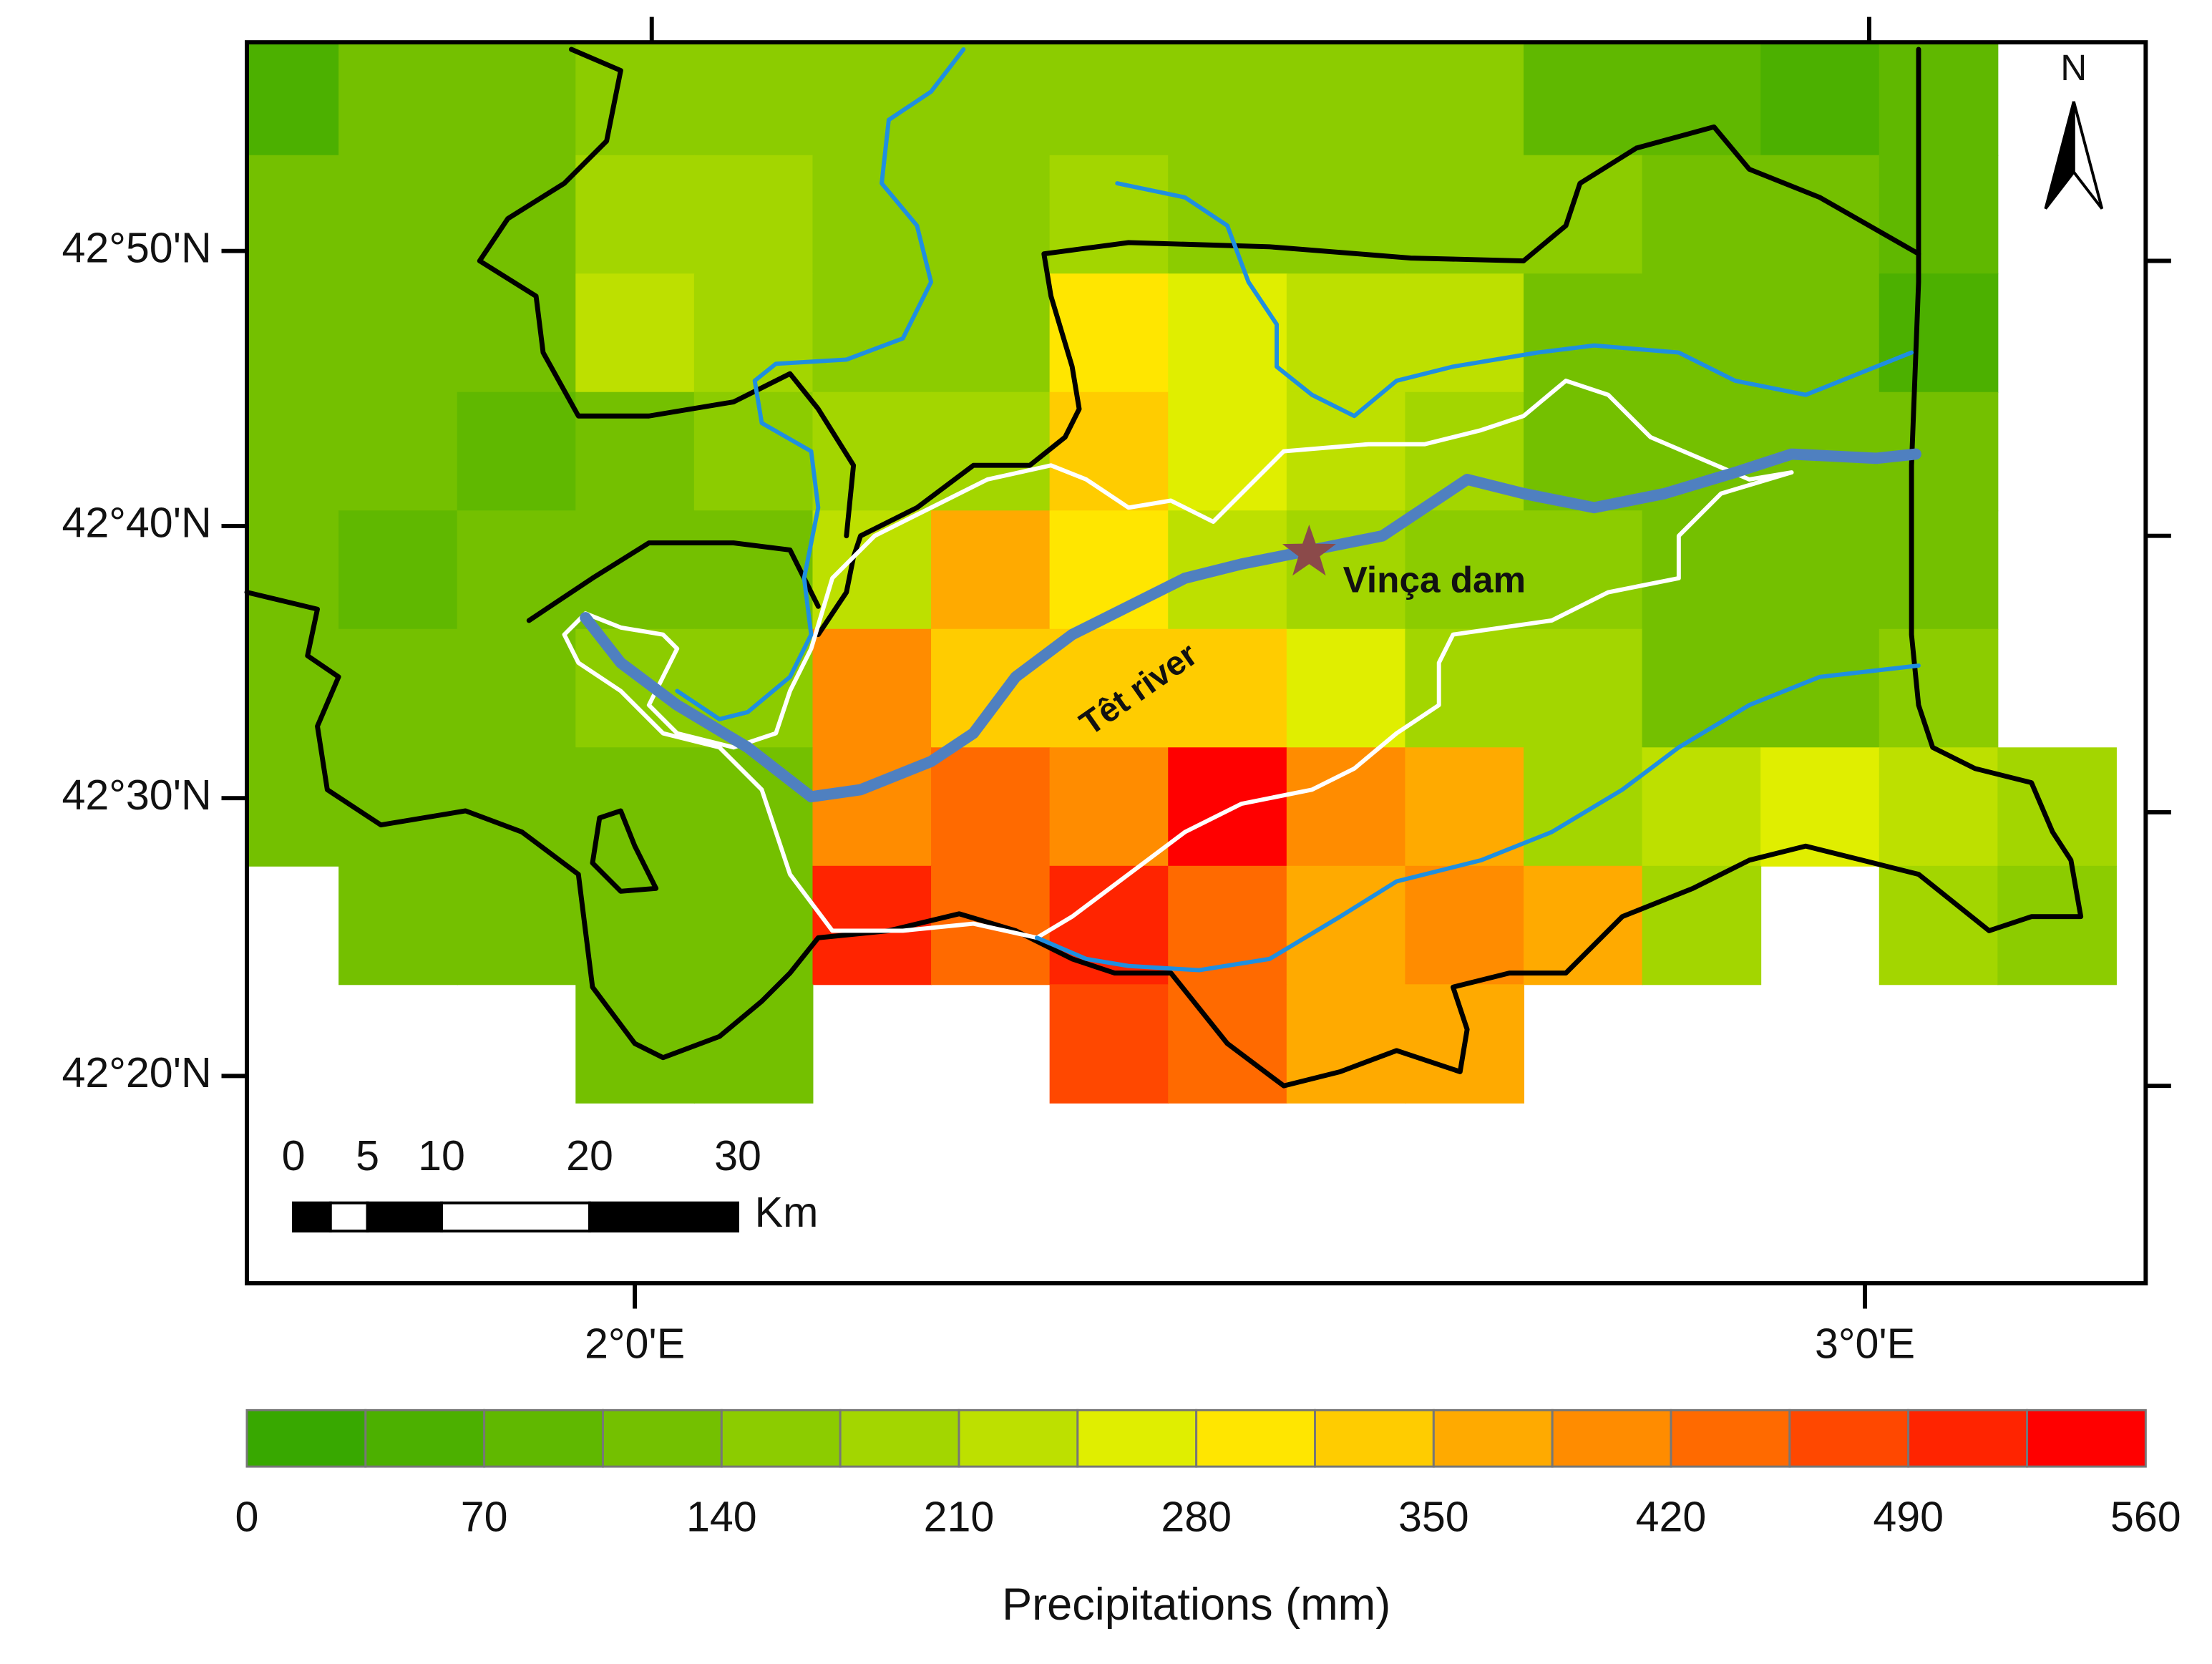  Describe the element at coordinates (294, 1155) in the screenshot. I see `scale-label: 0` at that location.